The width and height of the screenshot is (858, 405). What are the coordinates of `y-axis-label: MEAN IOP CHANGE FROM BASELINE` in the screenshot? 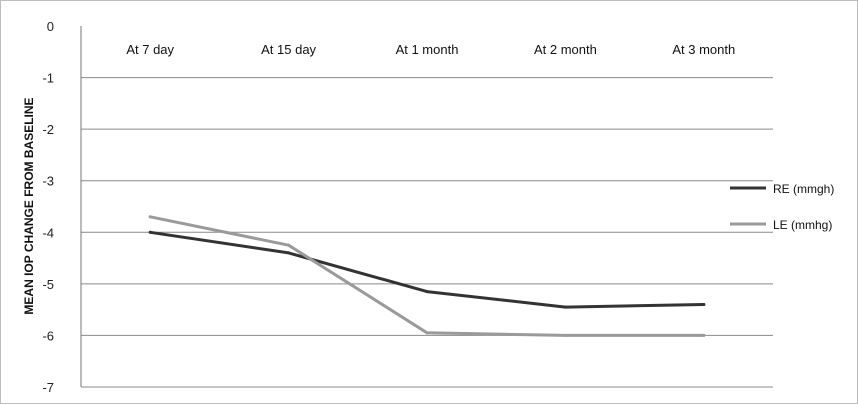 It's located at (29, 205).